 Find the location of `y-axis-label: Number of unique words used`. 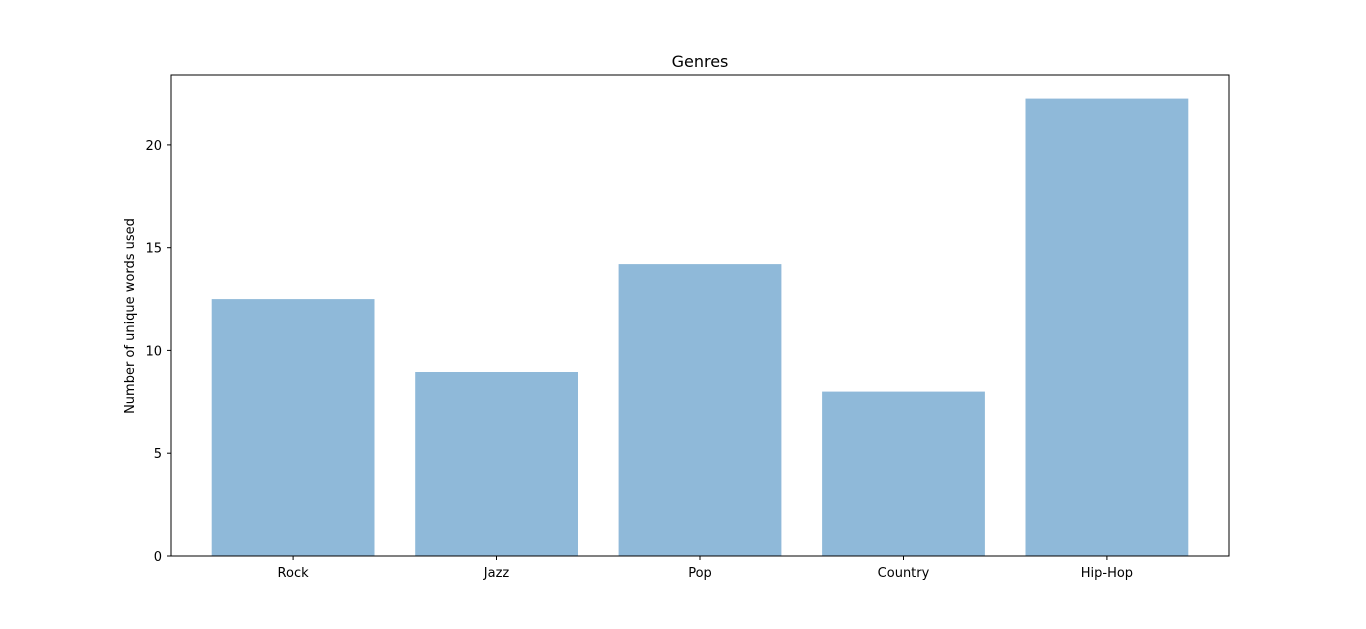

y-axis-label: Number of unique words used is located at coordinates (130, 316).